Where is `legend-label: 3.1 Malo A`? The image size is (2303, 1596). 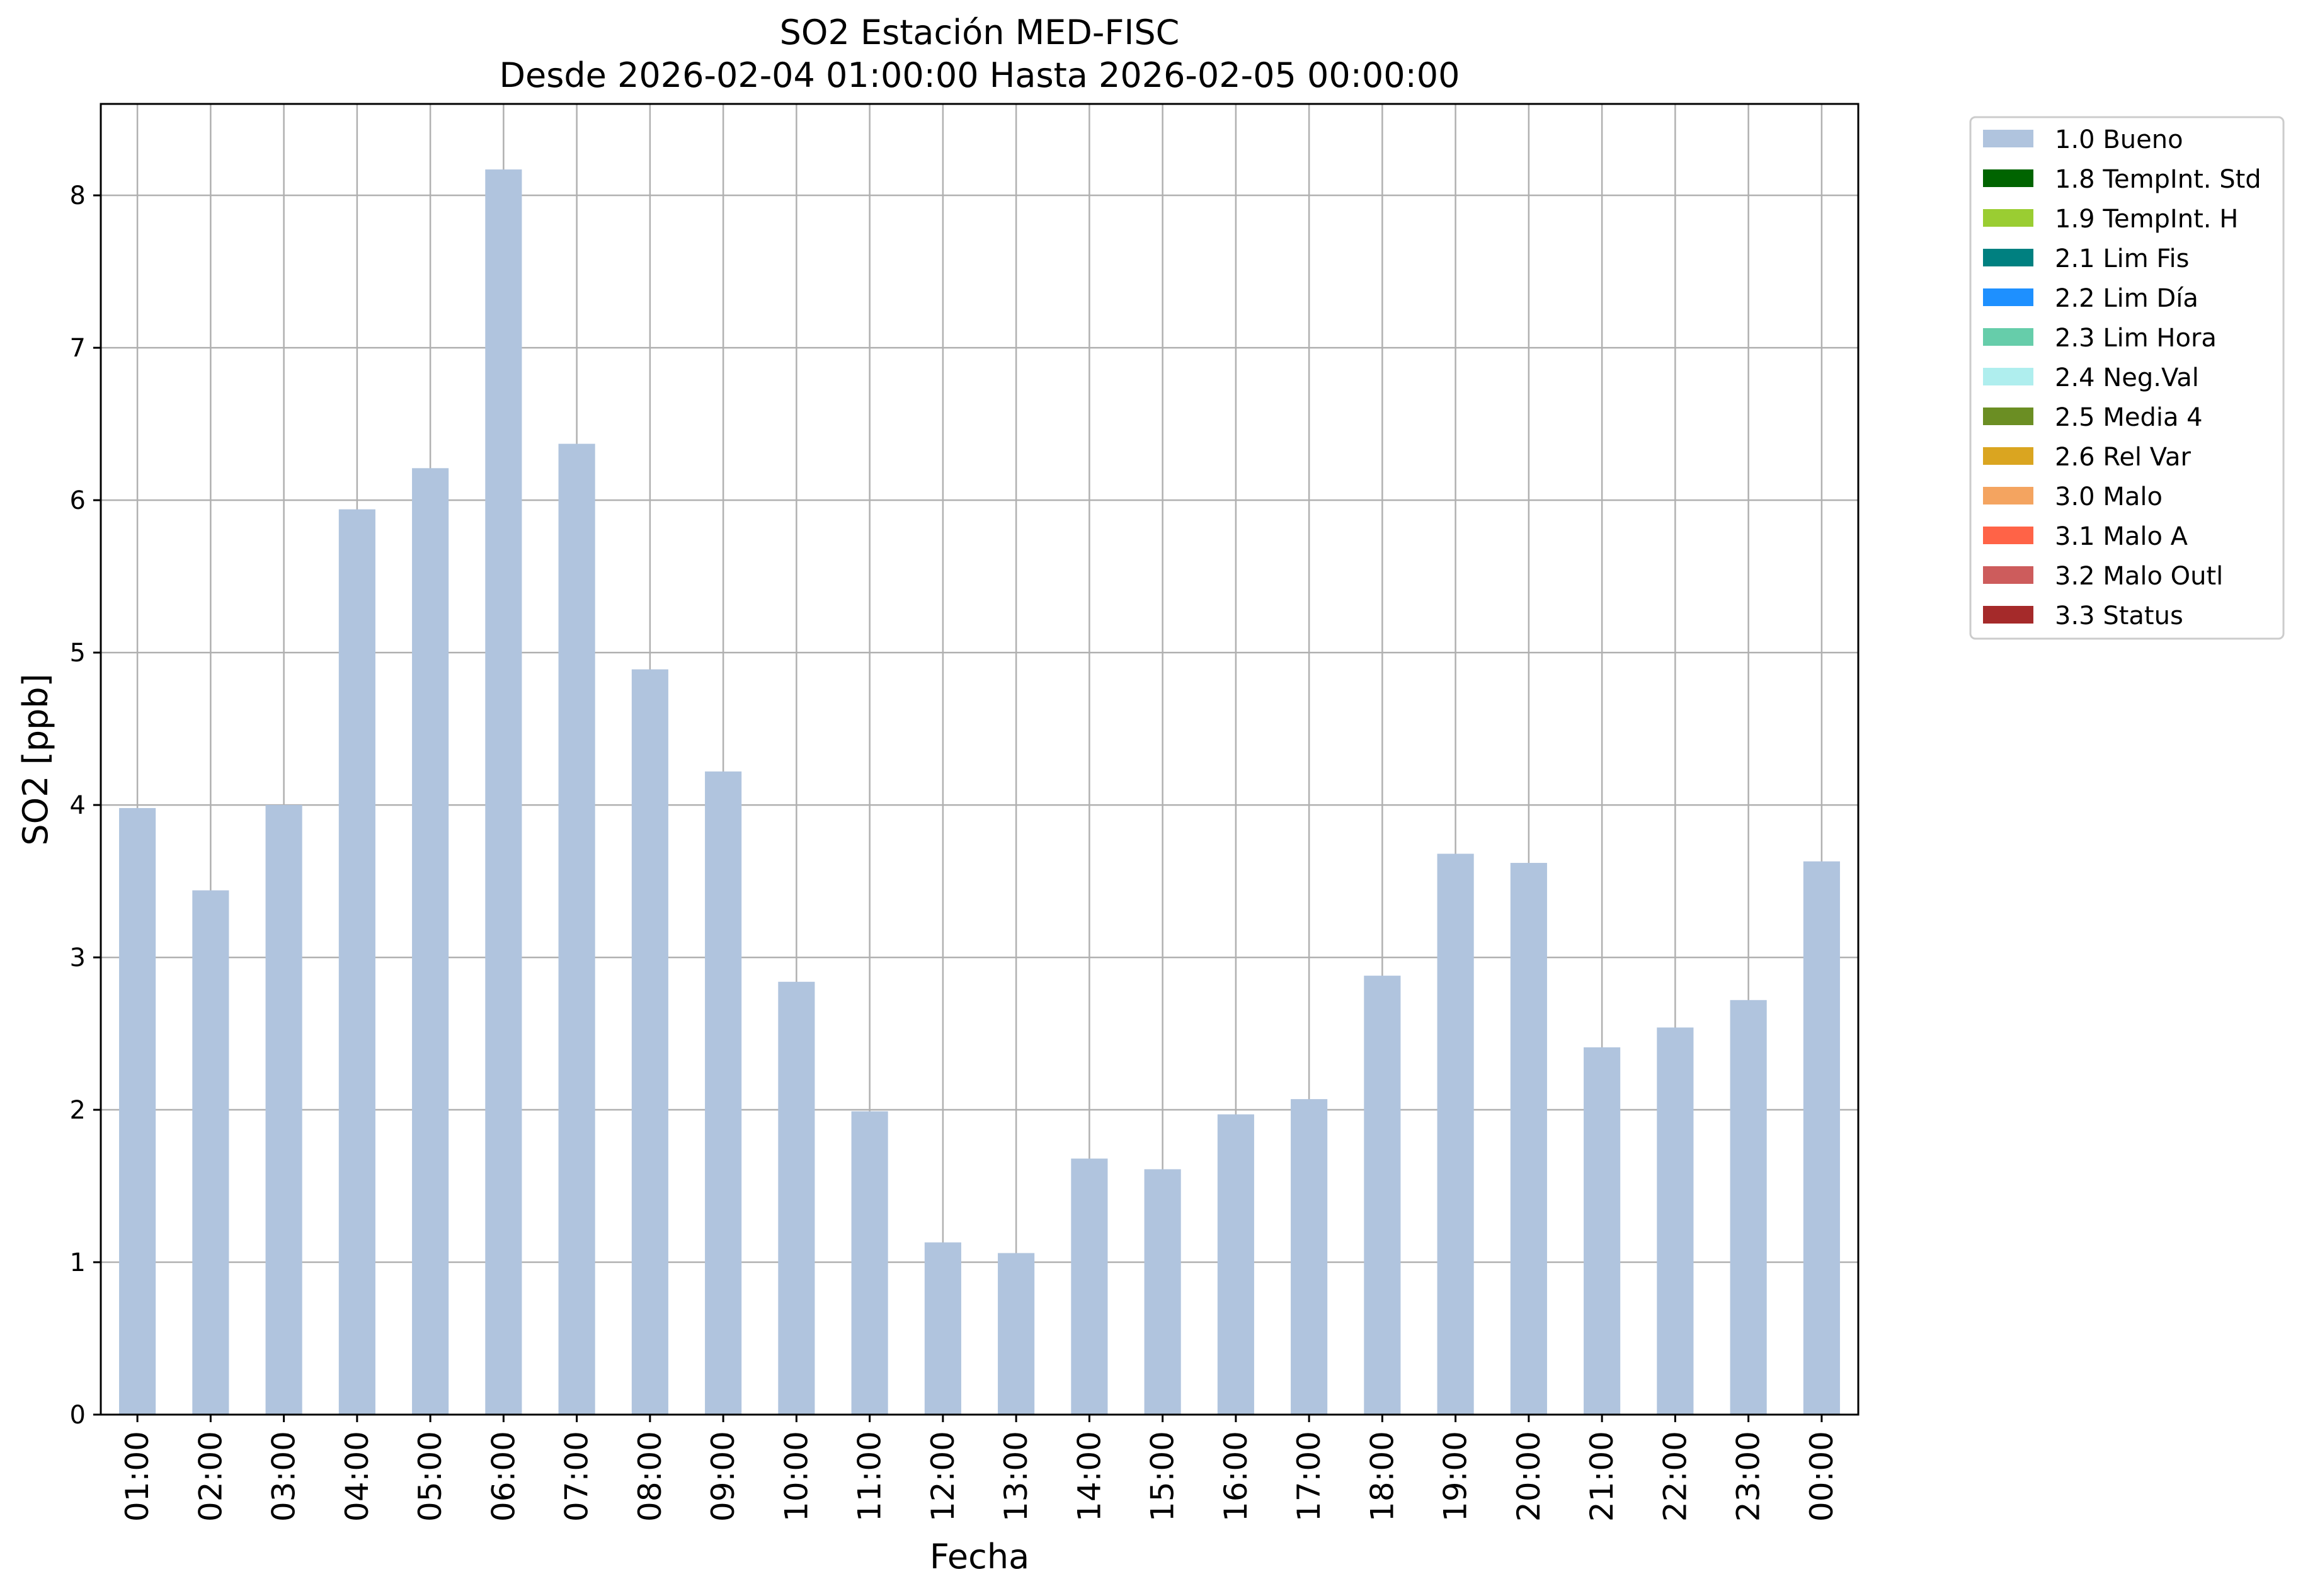
legend-label: 3.1 Malo A is located at coordinates (2121, 536).